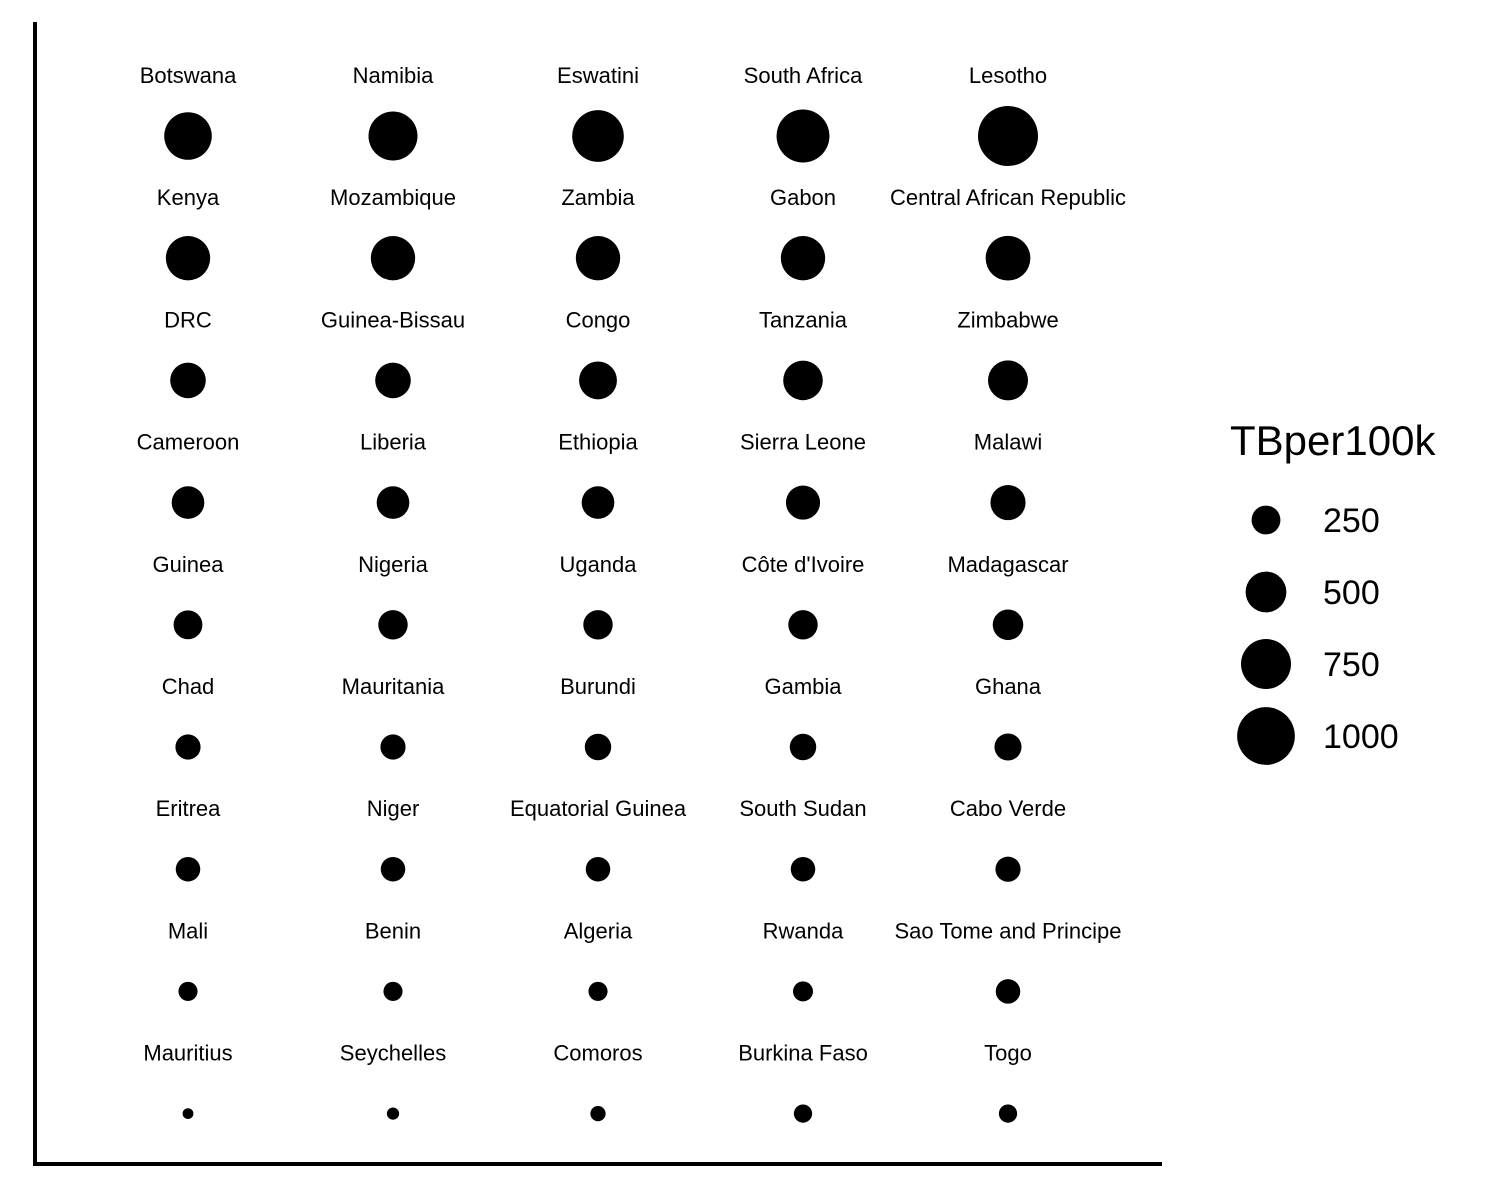 This screenshot has width=1500, height=1200. Describe the element at coordinates (188, 442) in the screenshot. I see `country-label: Cameroon` at that location.